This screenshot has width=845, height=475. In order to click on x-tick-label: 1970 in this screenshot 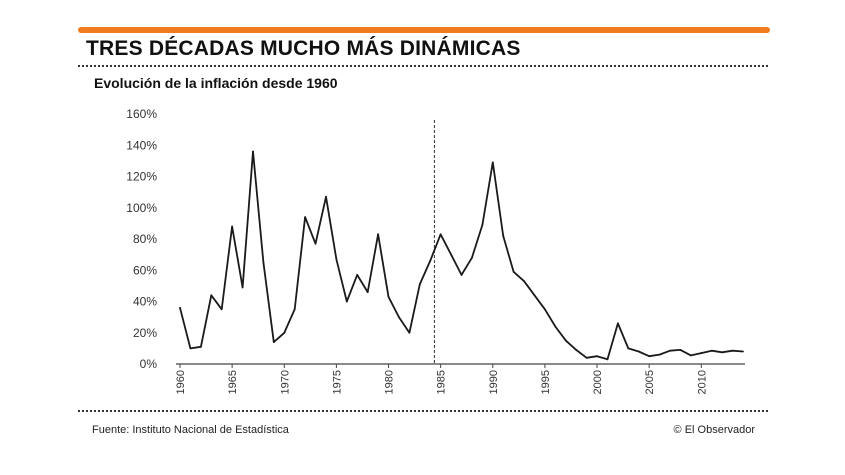, I will do `click(285, 382)`.